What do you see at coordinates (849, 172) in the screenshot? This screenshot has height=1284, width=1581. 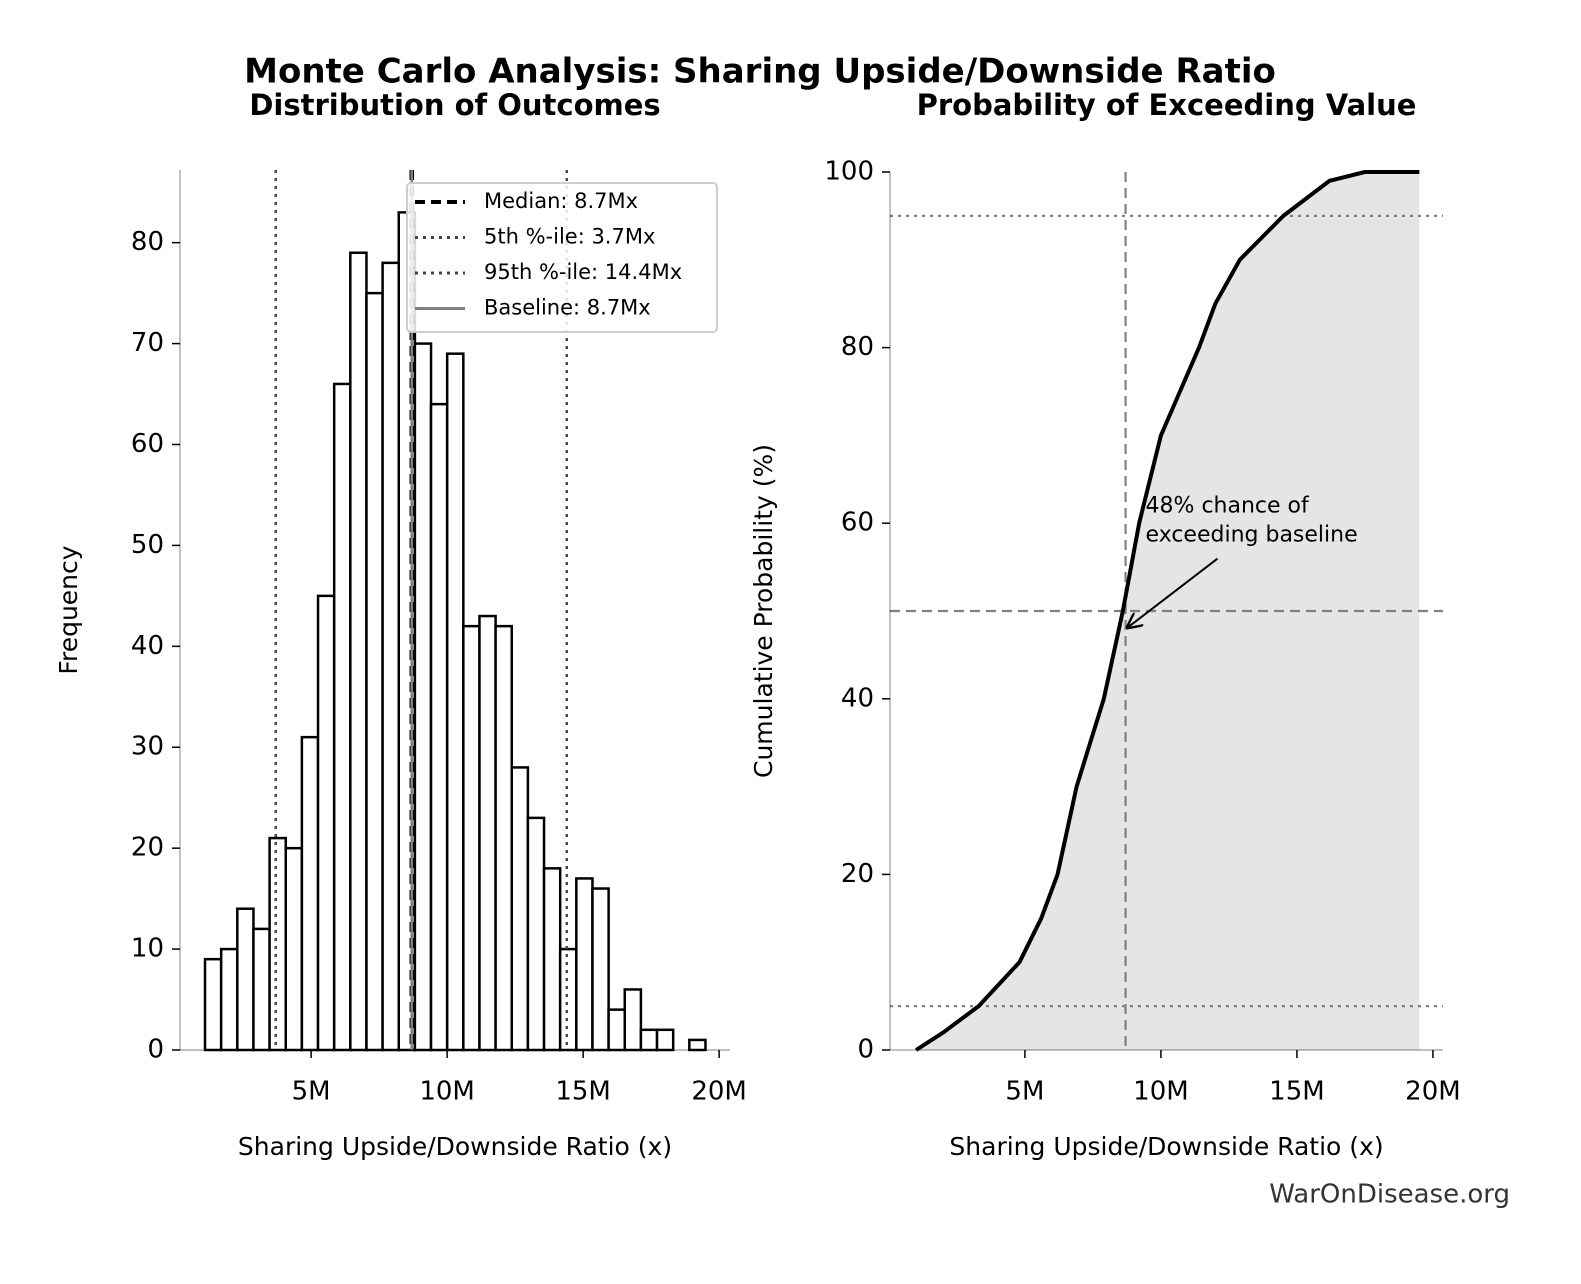 I see `y-tick-label: 100` at bounding box center [849, 172].